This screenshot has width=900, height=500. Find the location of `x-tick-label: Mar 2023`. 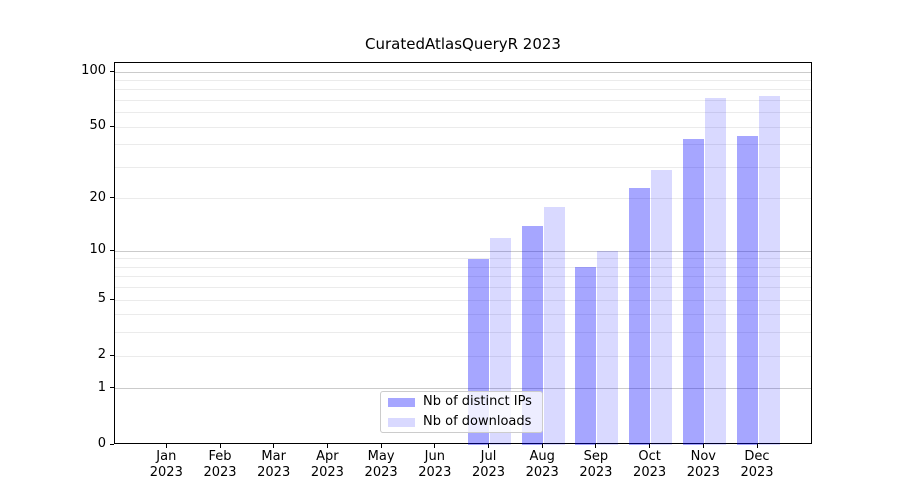

x-tick-label: Mar 2023 is located at coordinates (274, 465).